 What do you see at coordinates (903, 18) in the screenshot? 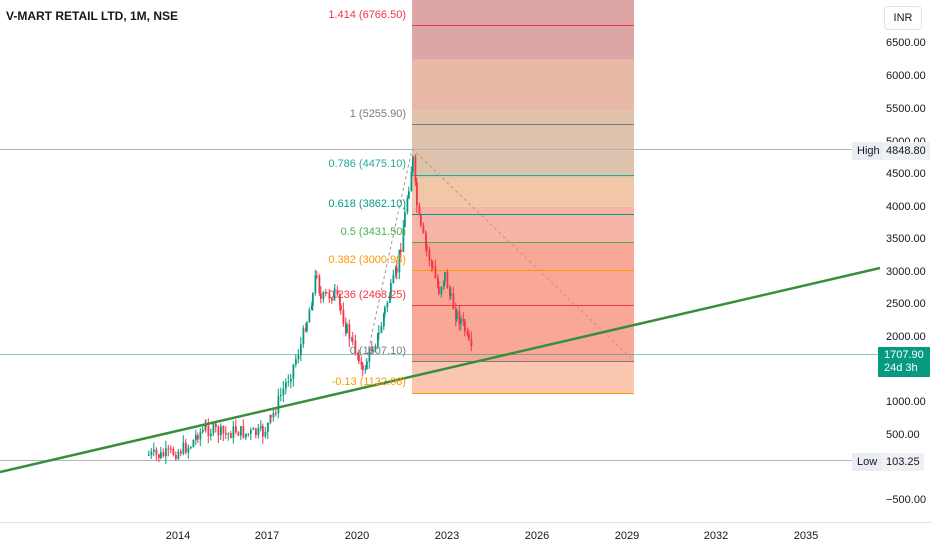
I see `currency-selector: INR` at bounding box center [903, 18].